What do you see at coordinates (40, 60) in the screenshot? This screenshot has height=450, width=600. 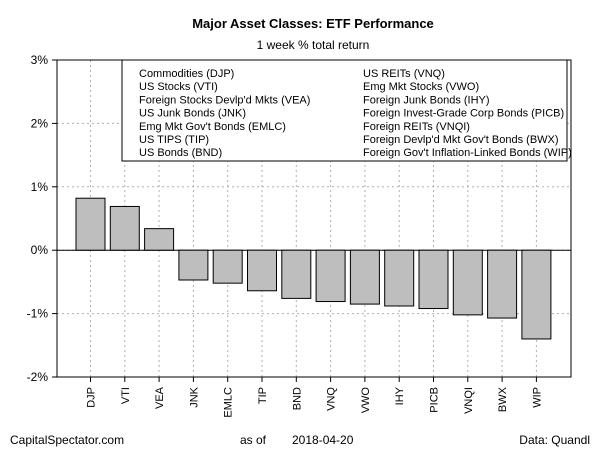 I see `y-tick-label: 3%` at bounding box center [40, 60].